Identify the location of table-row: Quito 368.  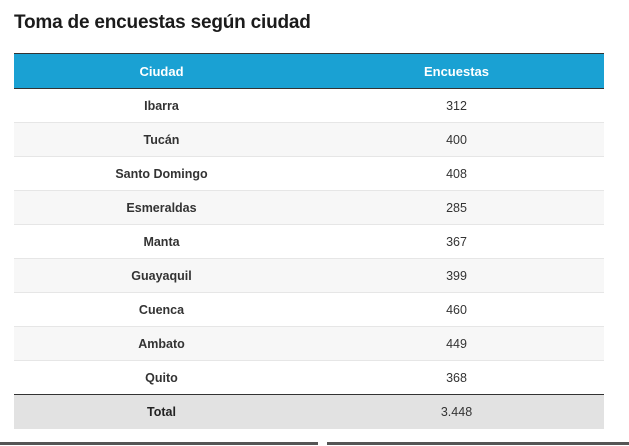
(309, 377).